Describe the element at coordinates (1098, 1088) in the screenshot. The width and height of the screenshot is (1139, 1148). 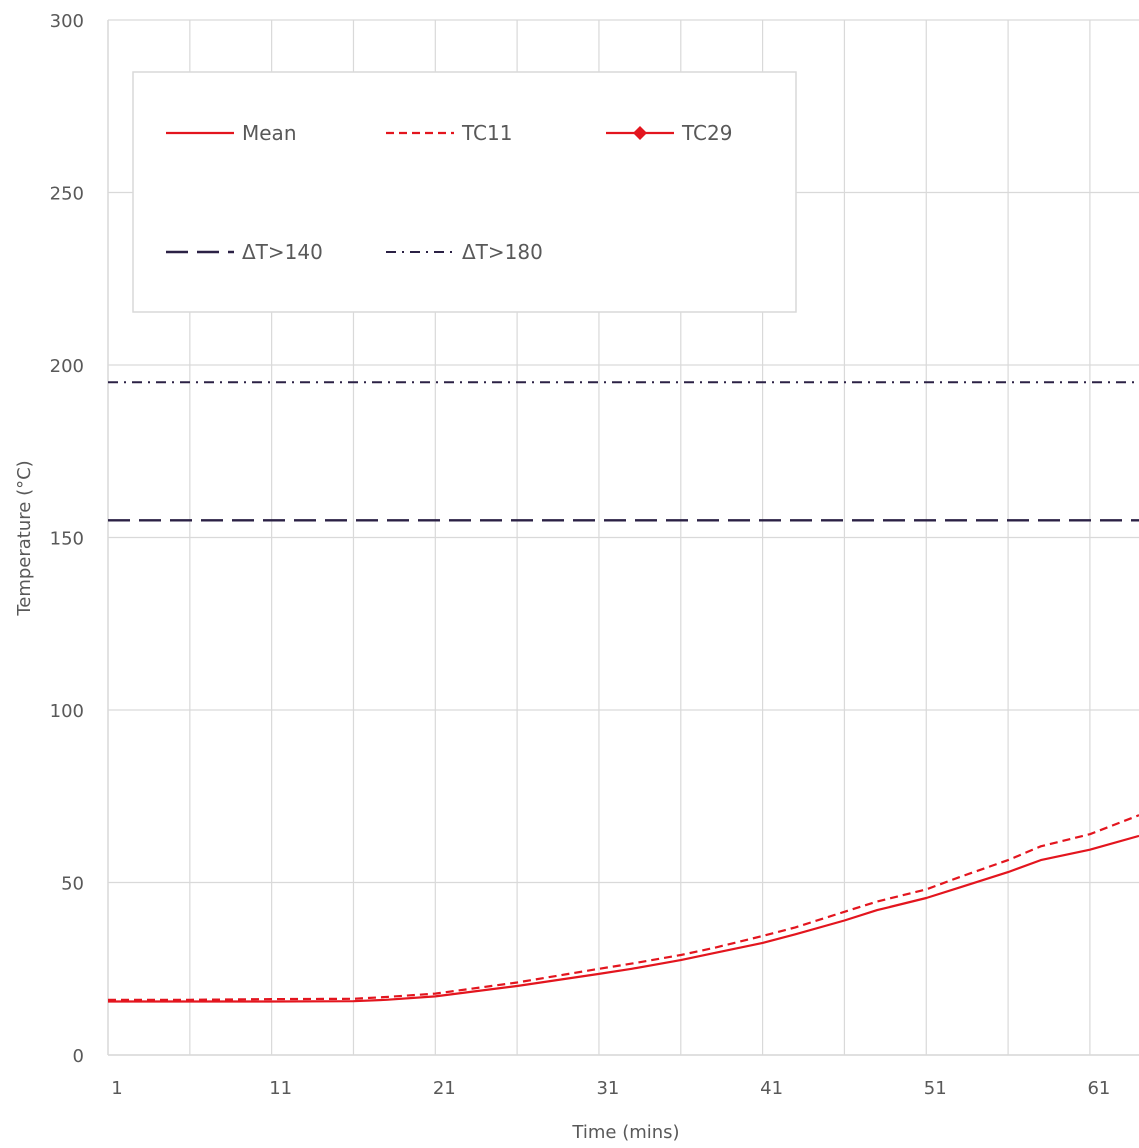
I see `x-tick-label: 61` at that location.